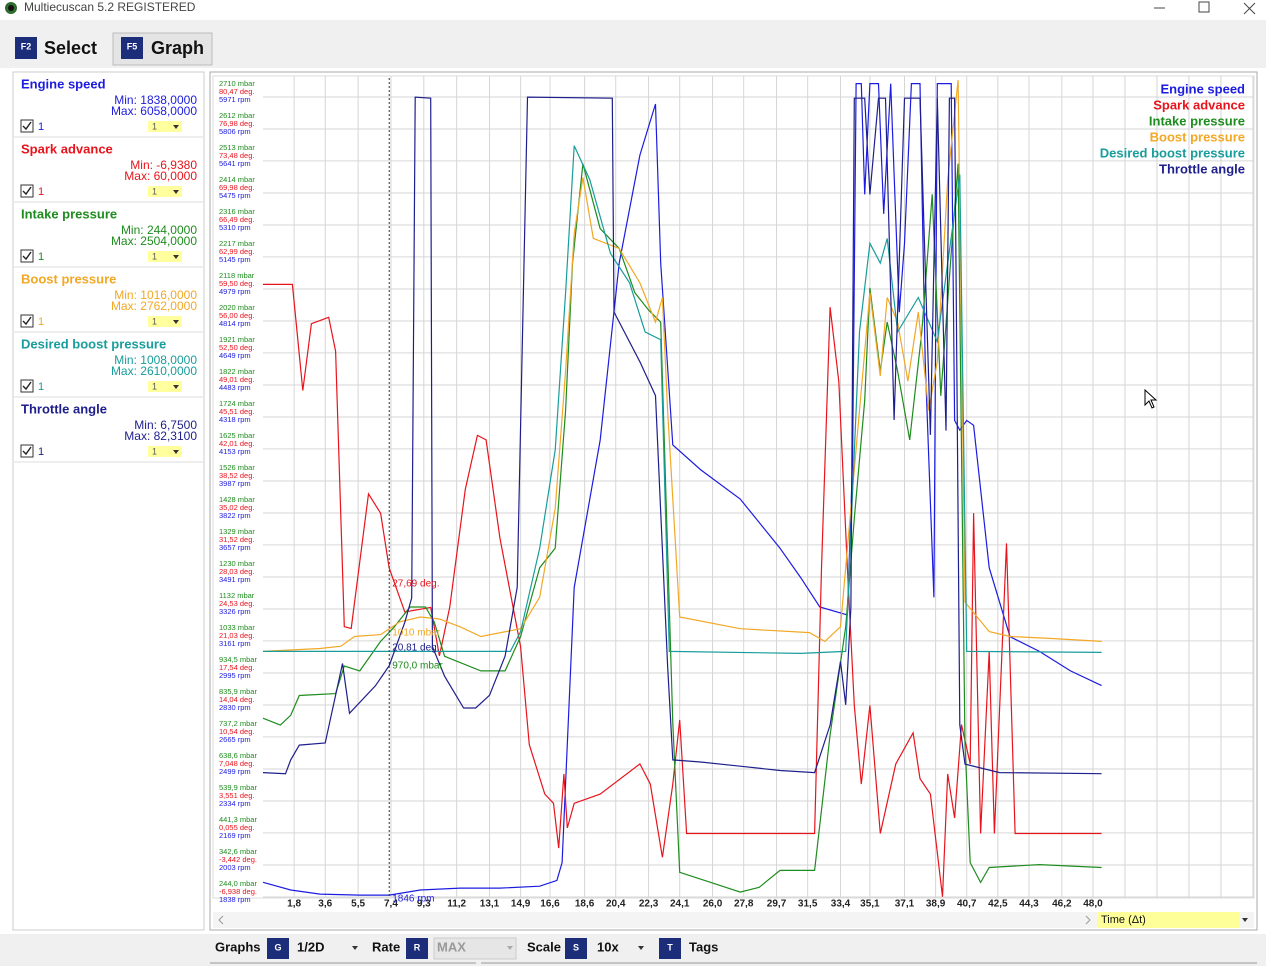 The height and width of the screenshot is (966, 1266). I want to click on y-tick-label: 5641 rpm, so click(235, 163).